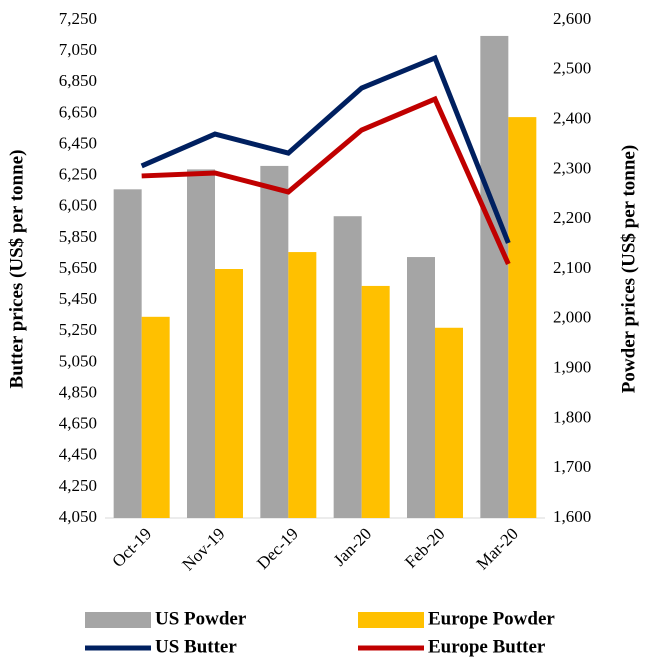 This screenshot has height=659, width=647. What do you see at coordinates (78, 205) in the screenshot?
I see `y-tick-label: 6,050` at bounding box center [78, 205].